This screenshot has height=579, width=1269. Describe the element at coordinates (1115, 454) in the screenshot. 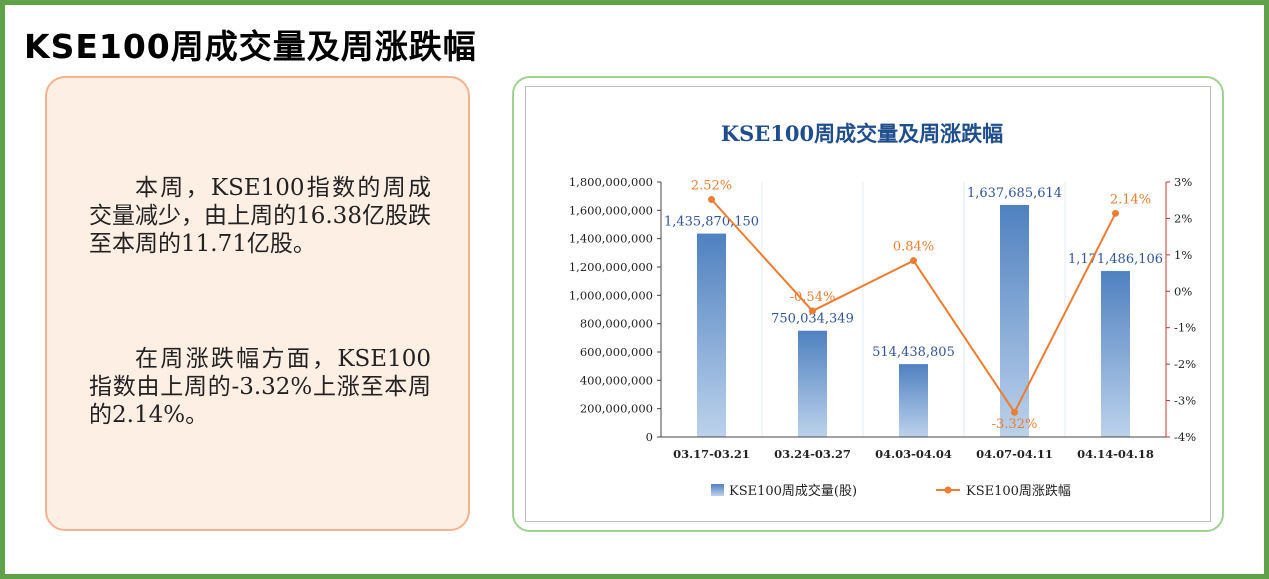

I see `x-axis-tick-label: 04.14-04.18` at that location.